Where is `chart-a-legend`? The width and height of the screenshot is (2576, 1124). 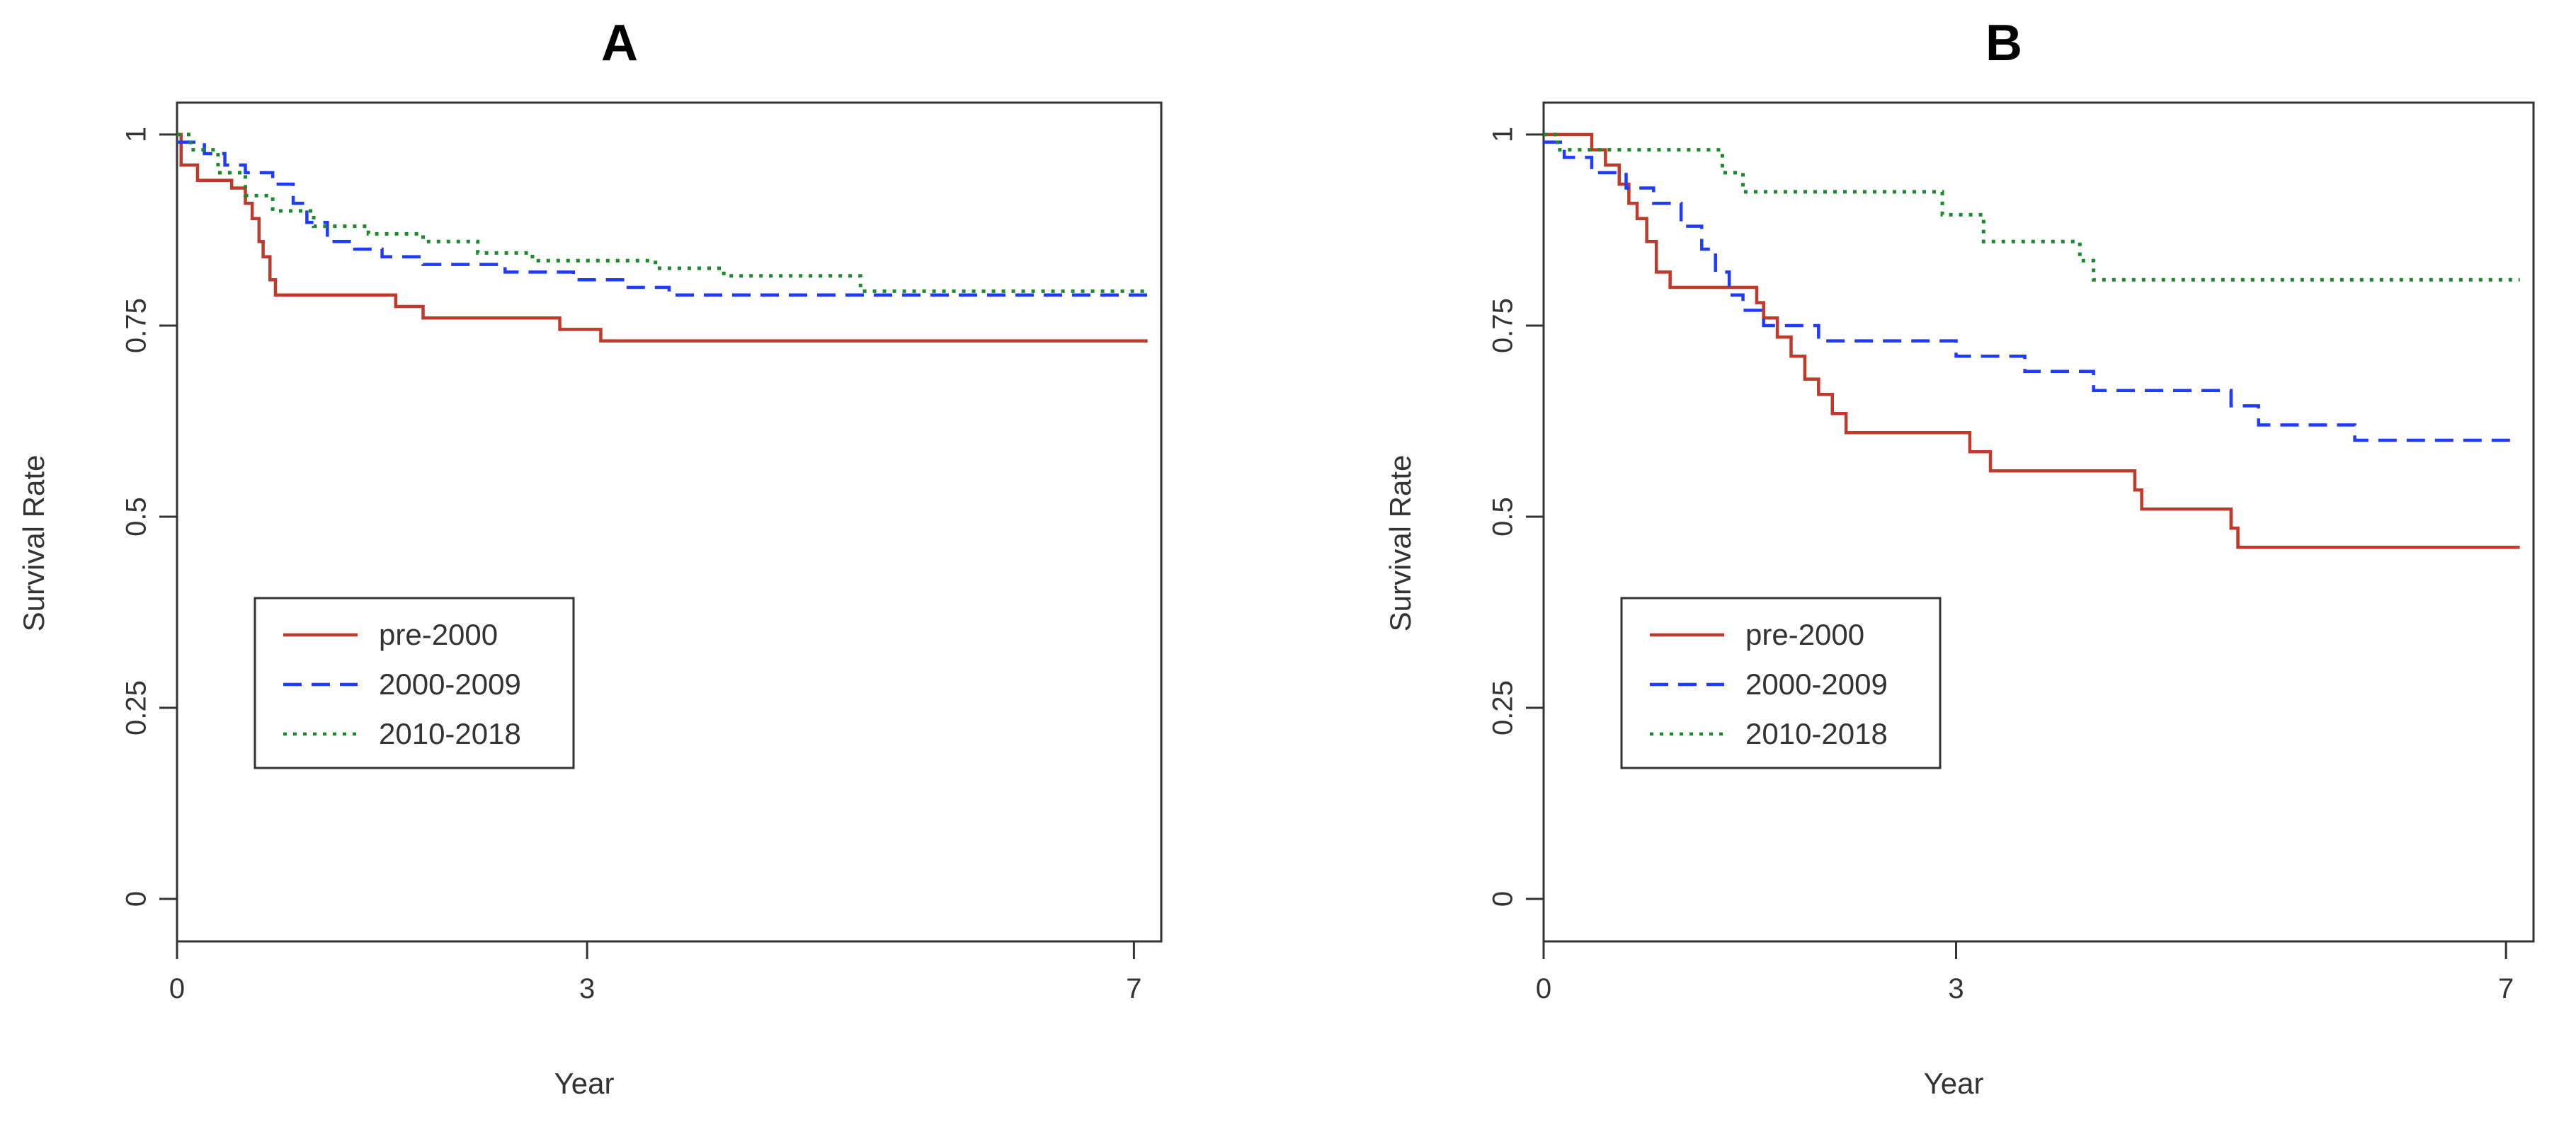 chart-a-legend is located at coordinates (414, 683).